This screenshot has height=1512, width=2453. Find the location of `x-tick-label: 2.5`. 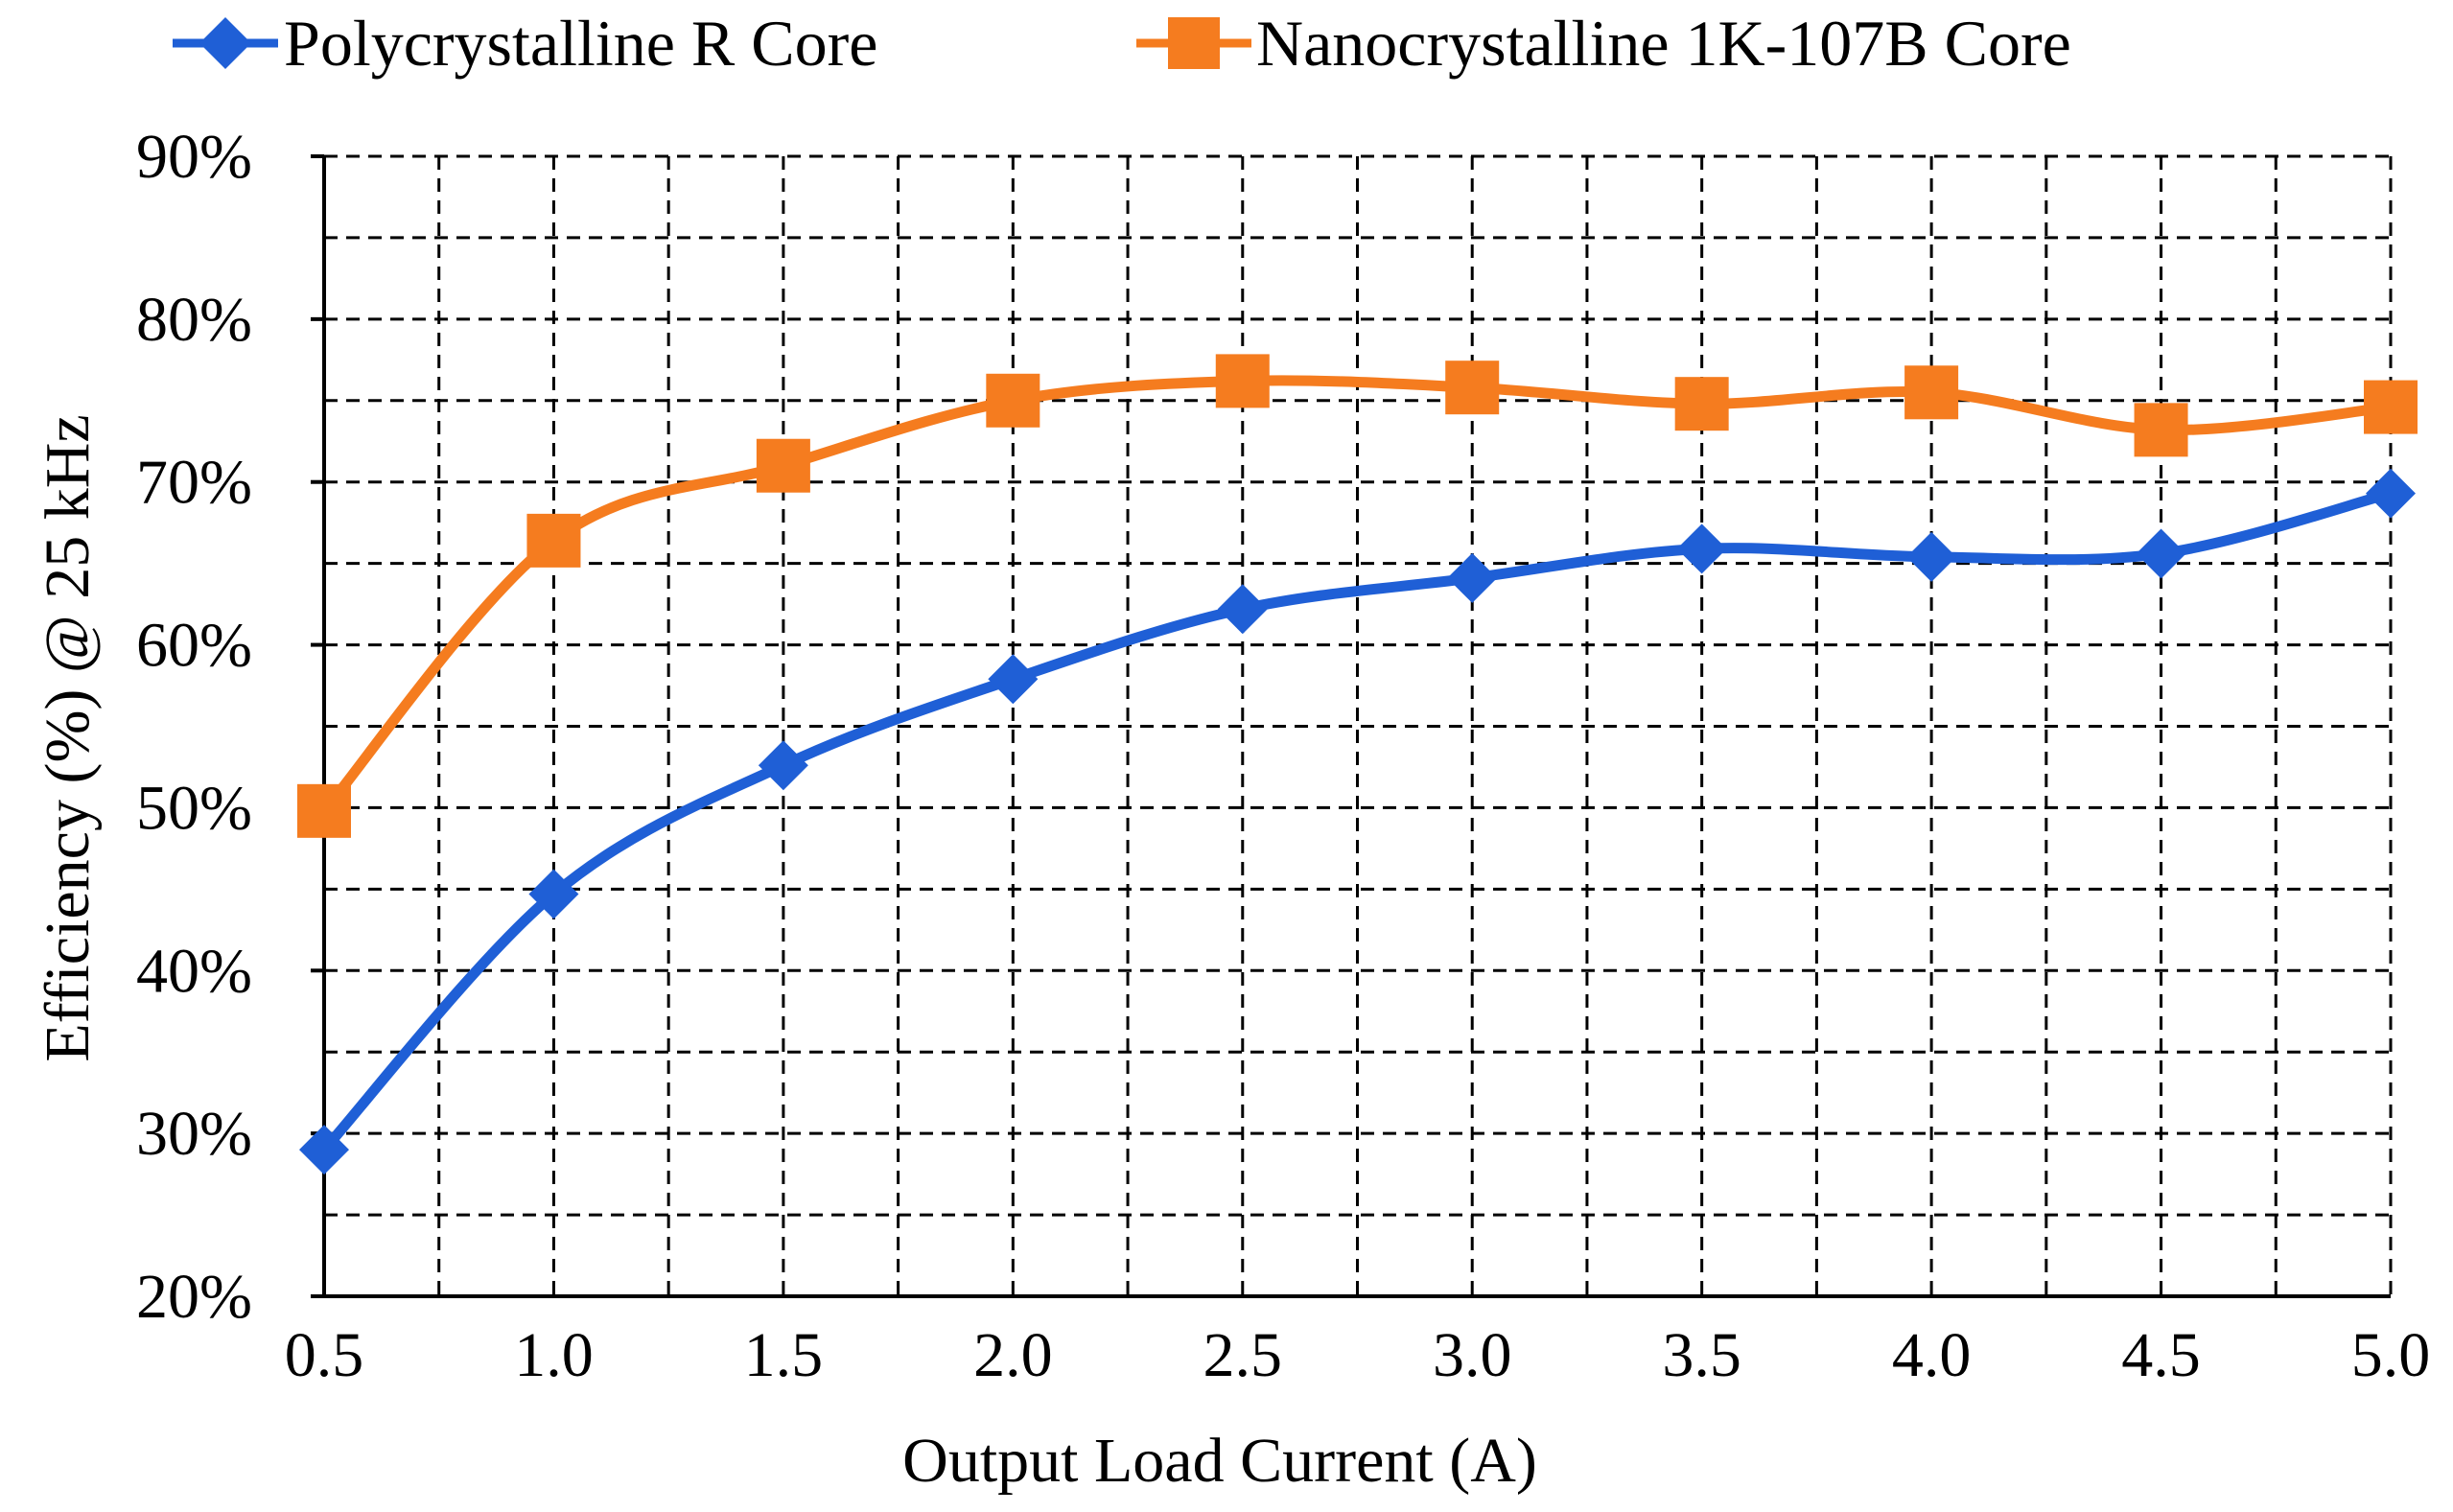

x-tick-label: 2.5 is located at coordinates (1243, 1355).